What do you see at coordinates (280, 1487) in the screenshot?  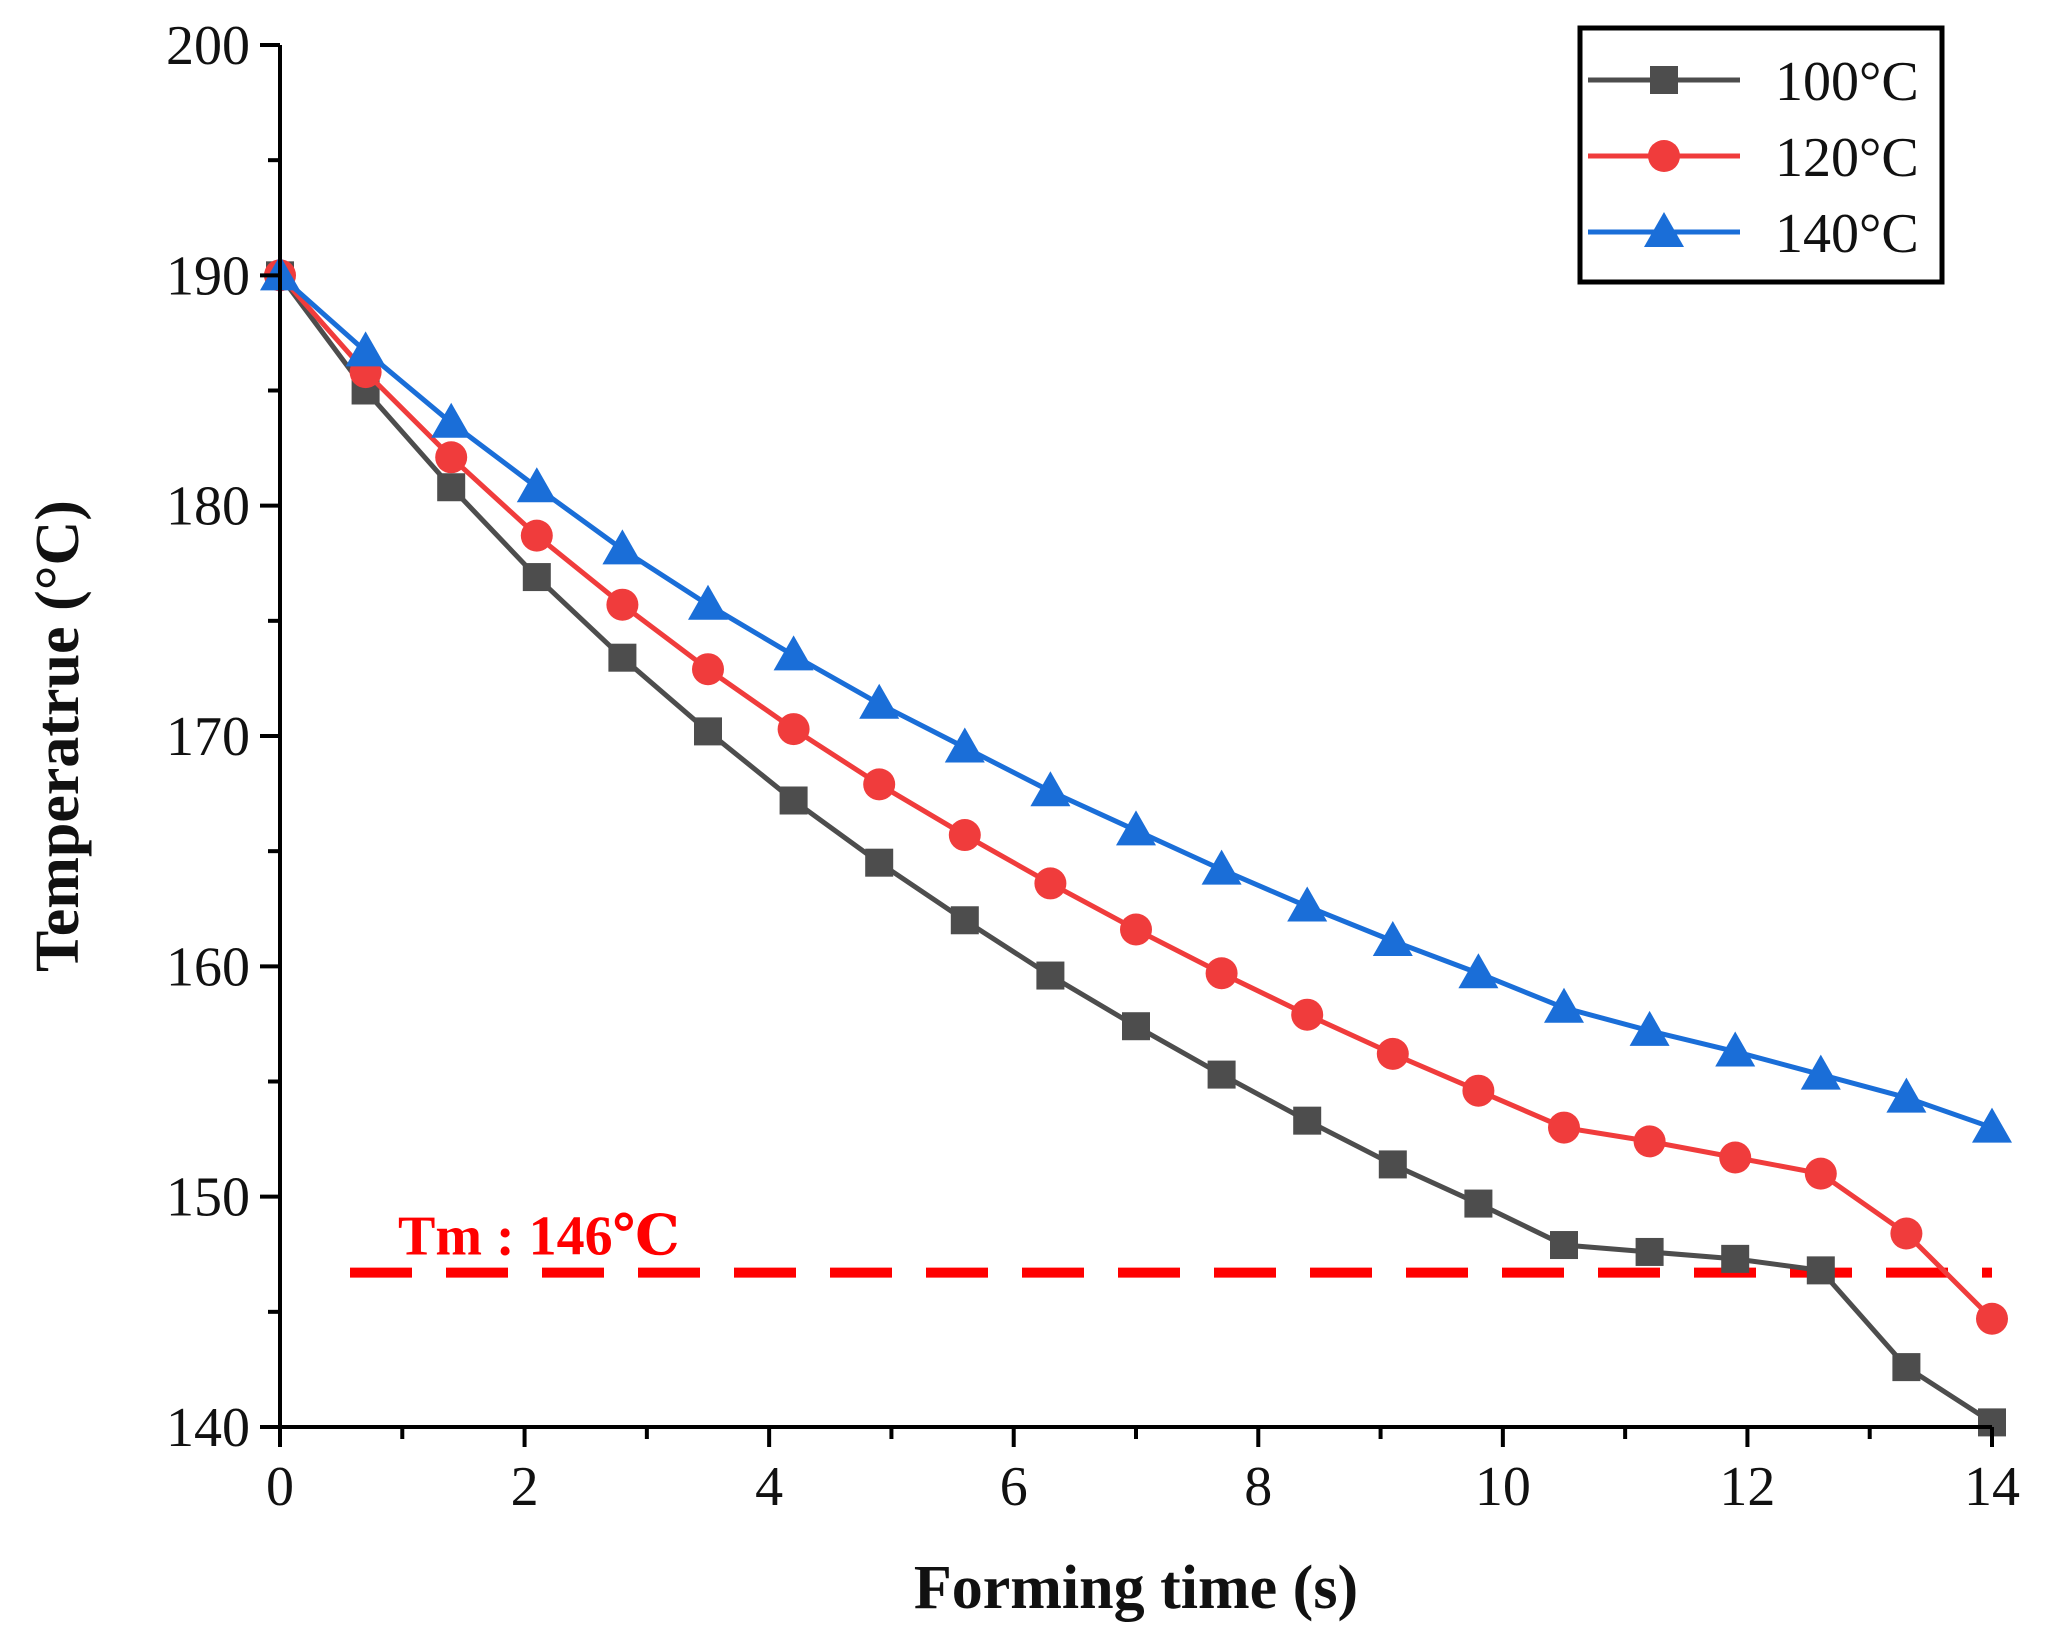 I see `x-tick-label: 0` at bounding box center [280, 1487].